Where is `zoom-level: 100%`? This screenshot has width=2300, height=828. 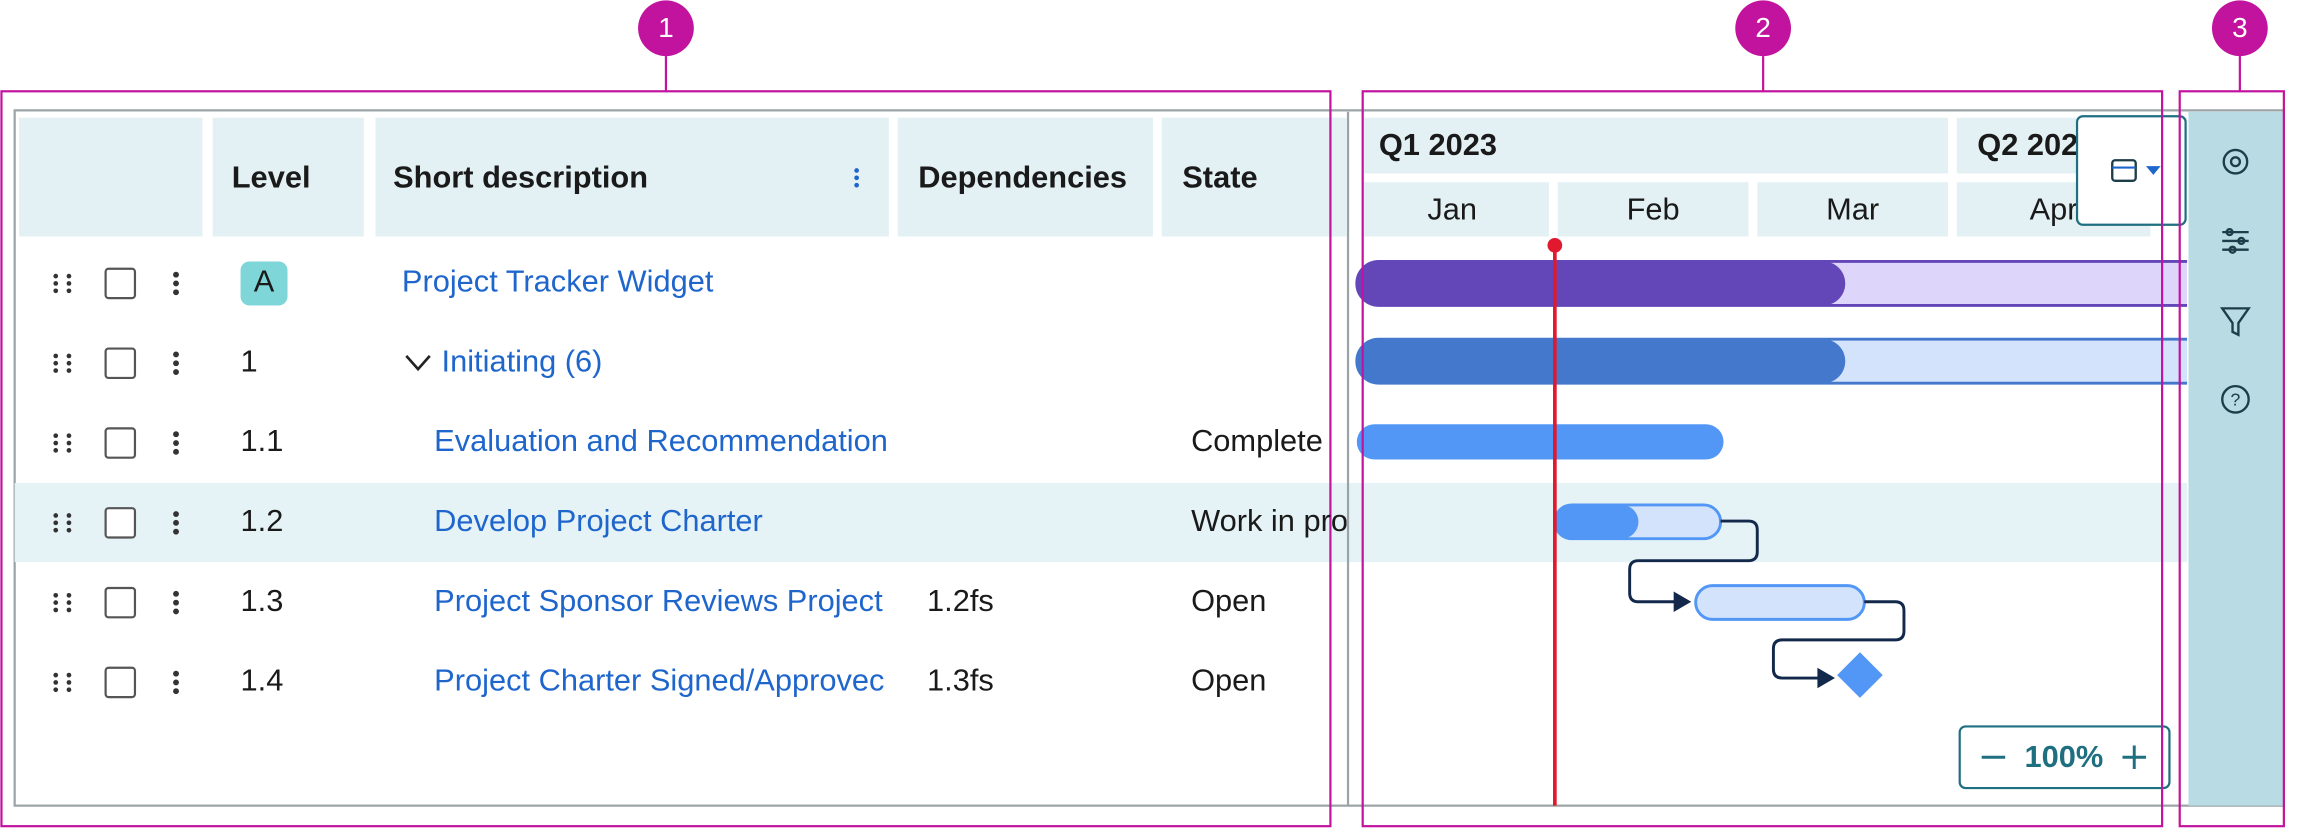 zoom-level: 100% is located at coordinates (2063, 756).